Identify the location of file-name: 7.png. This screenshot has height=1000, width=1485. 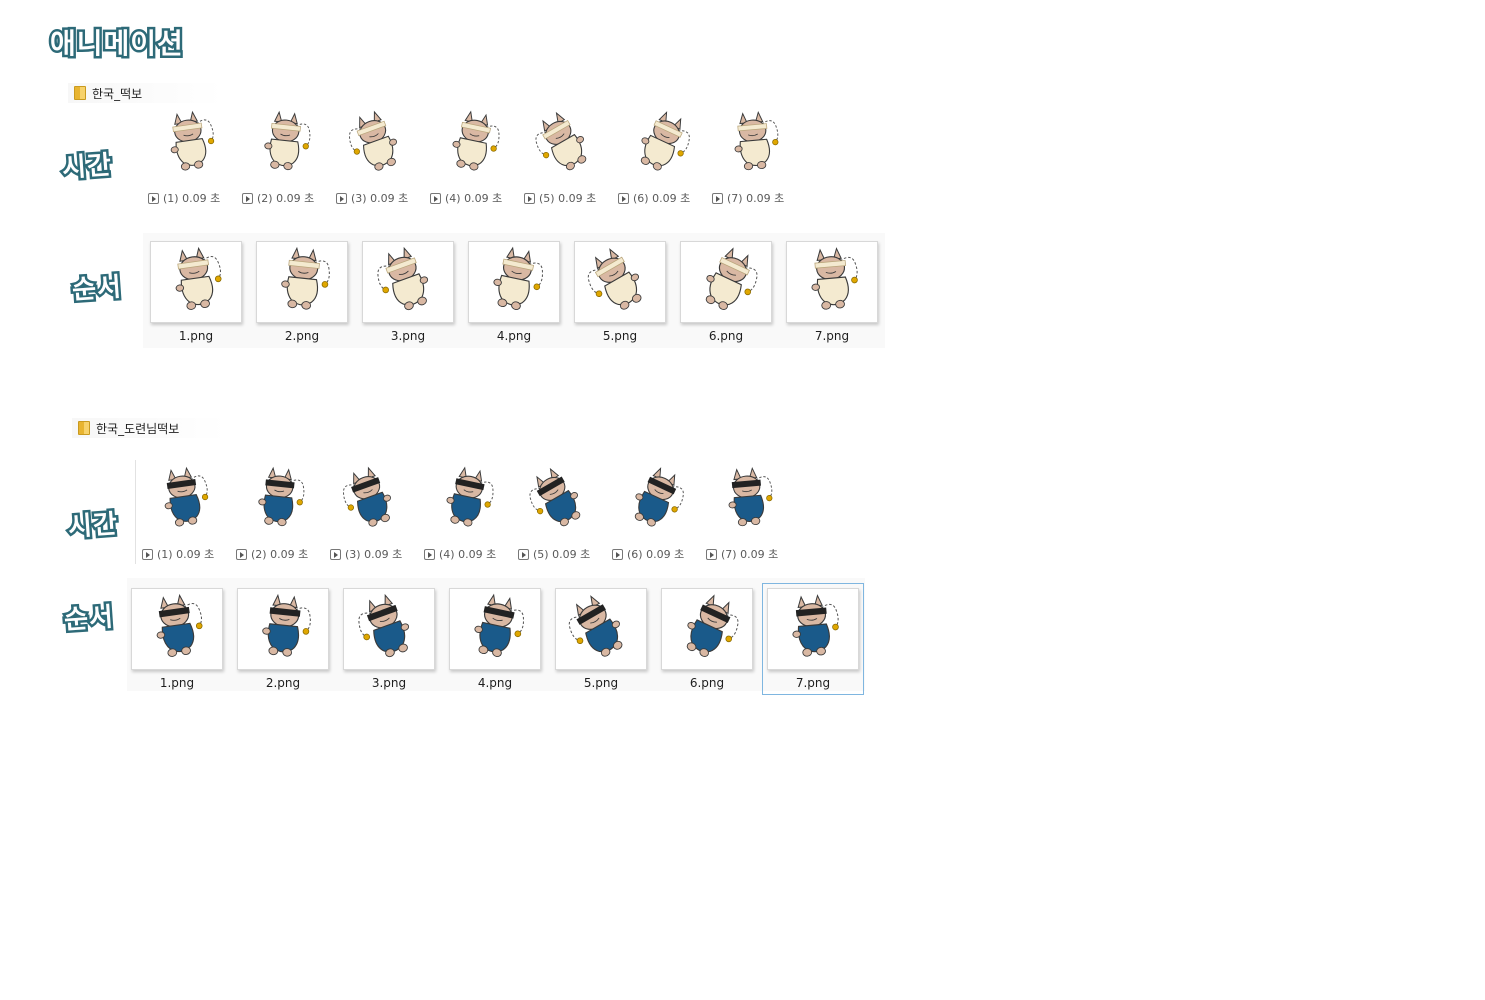
(813, 683).